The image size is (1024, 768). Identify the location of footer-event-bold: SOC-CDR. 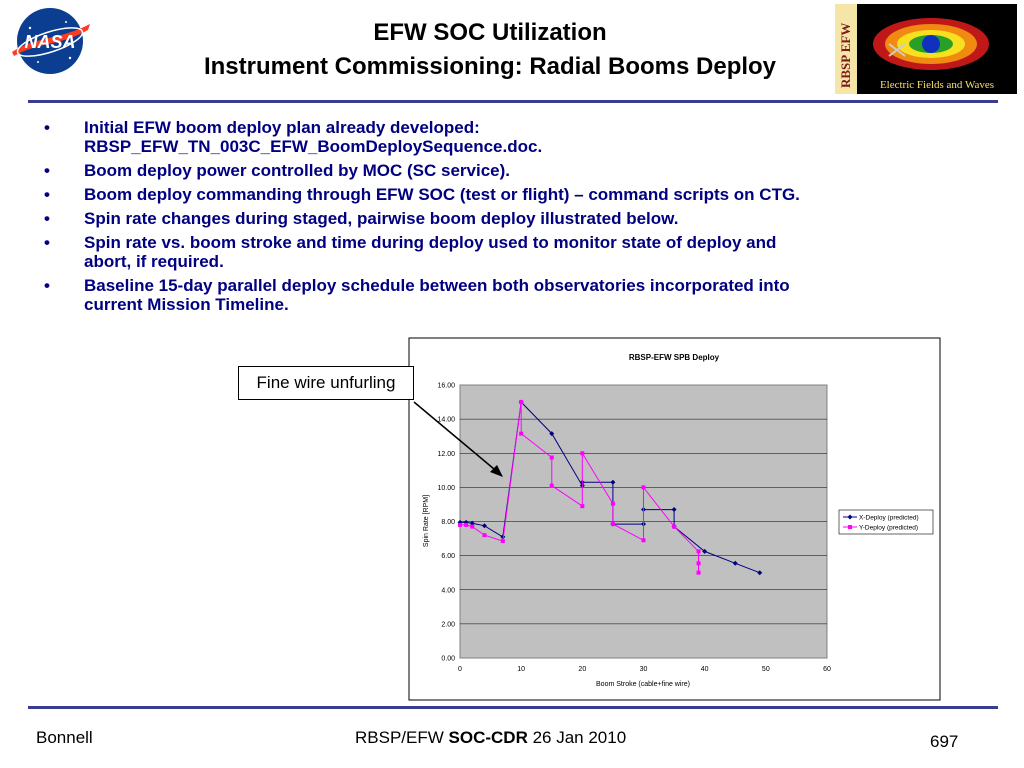
(488, 737).